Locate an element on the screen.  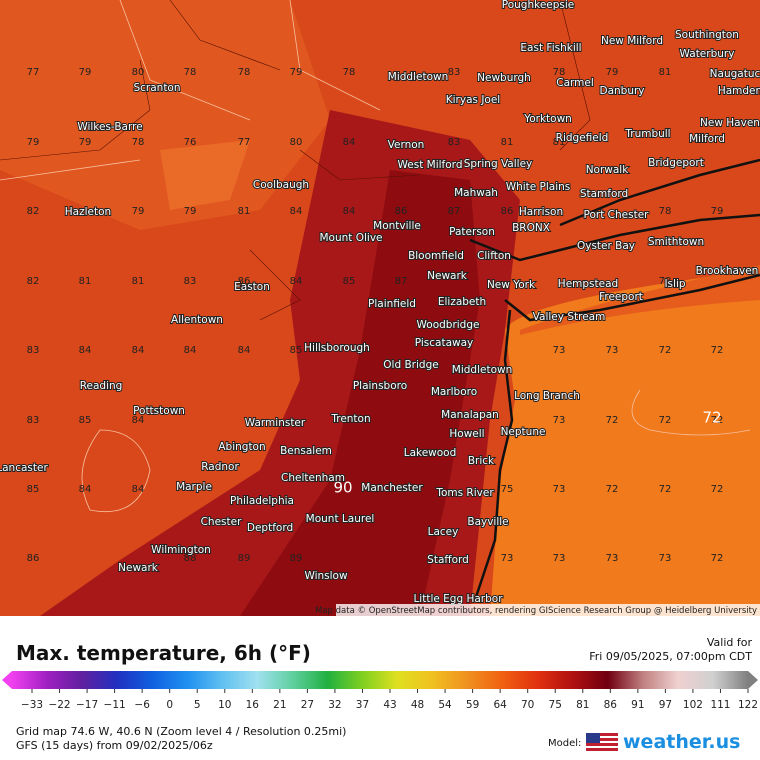
scale-tick-label: 91 is located at coordinates (637, 705).